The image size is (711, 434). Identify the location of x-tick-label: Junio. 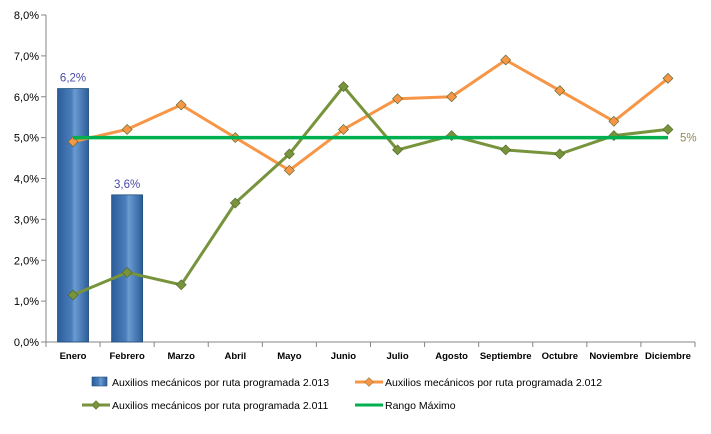
(344, 356).